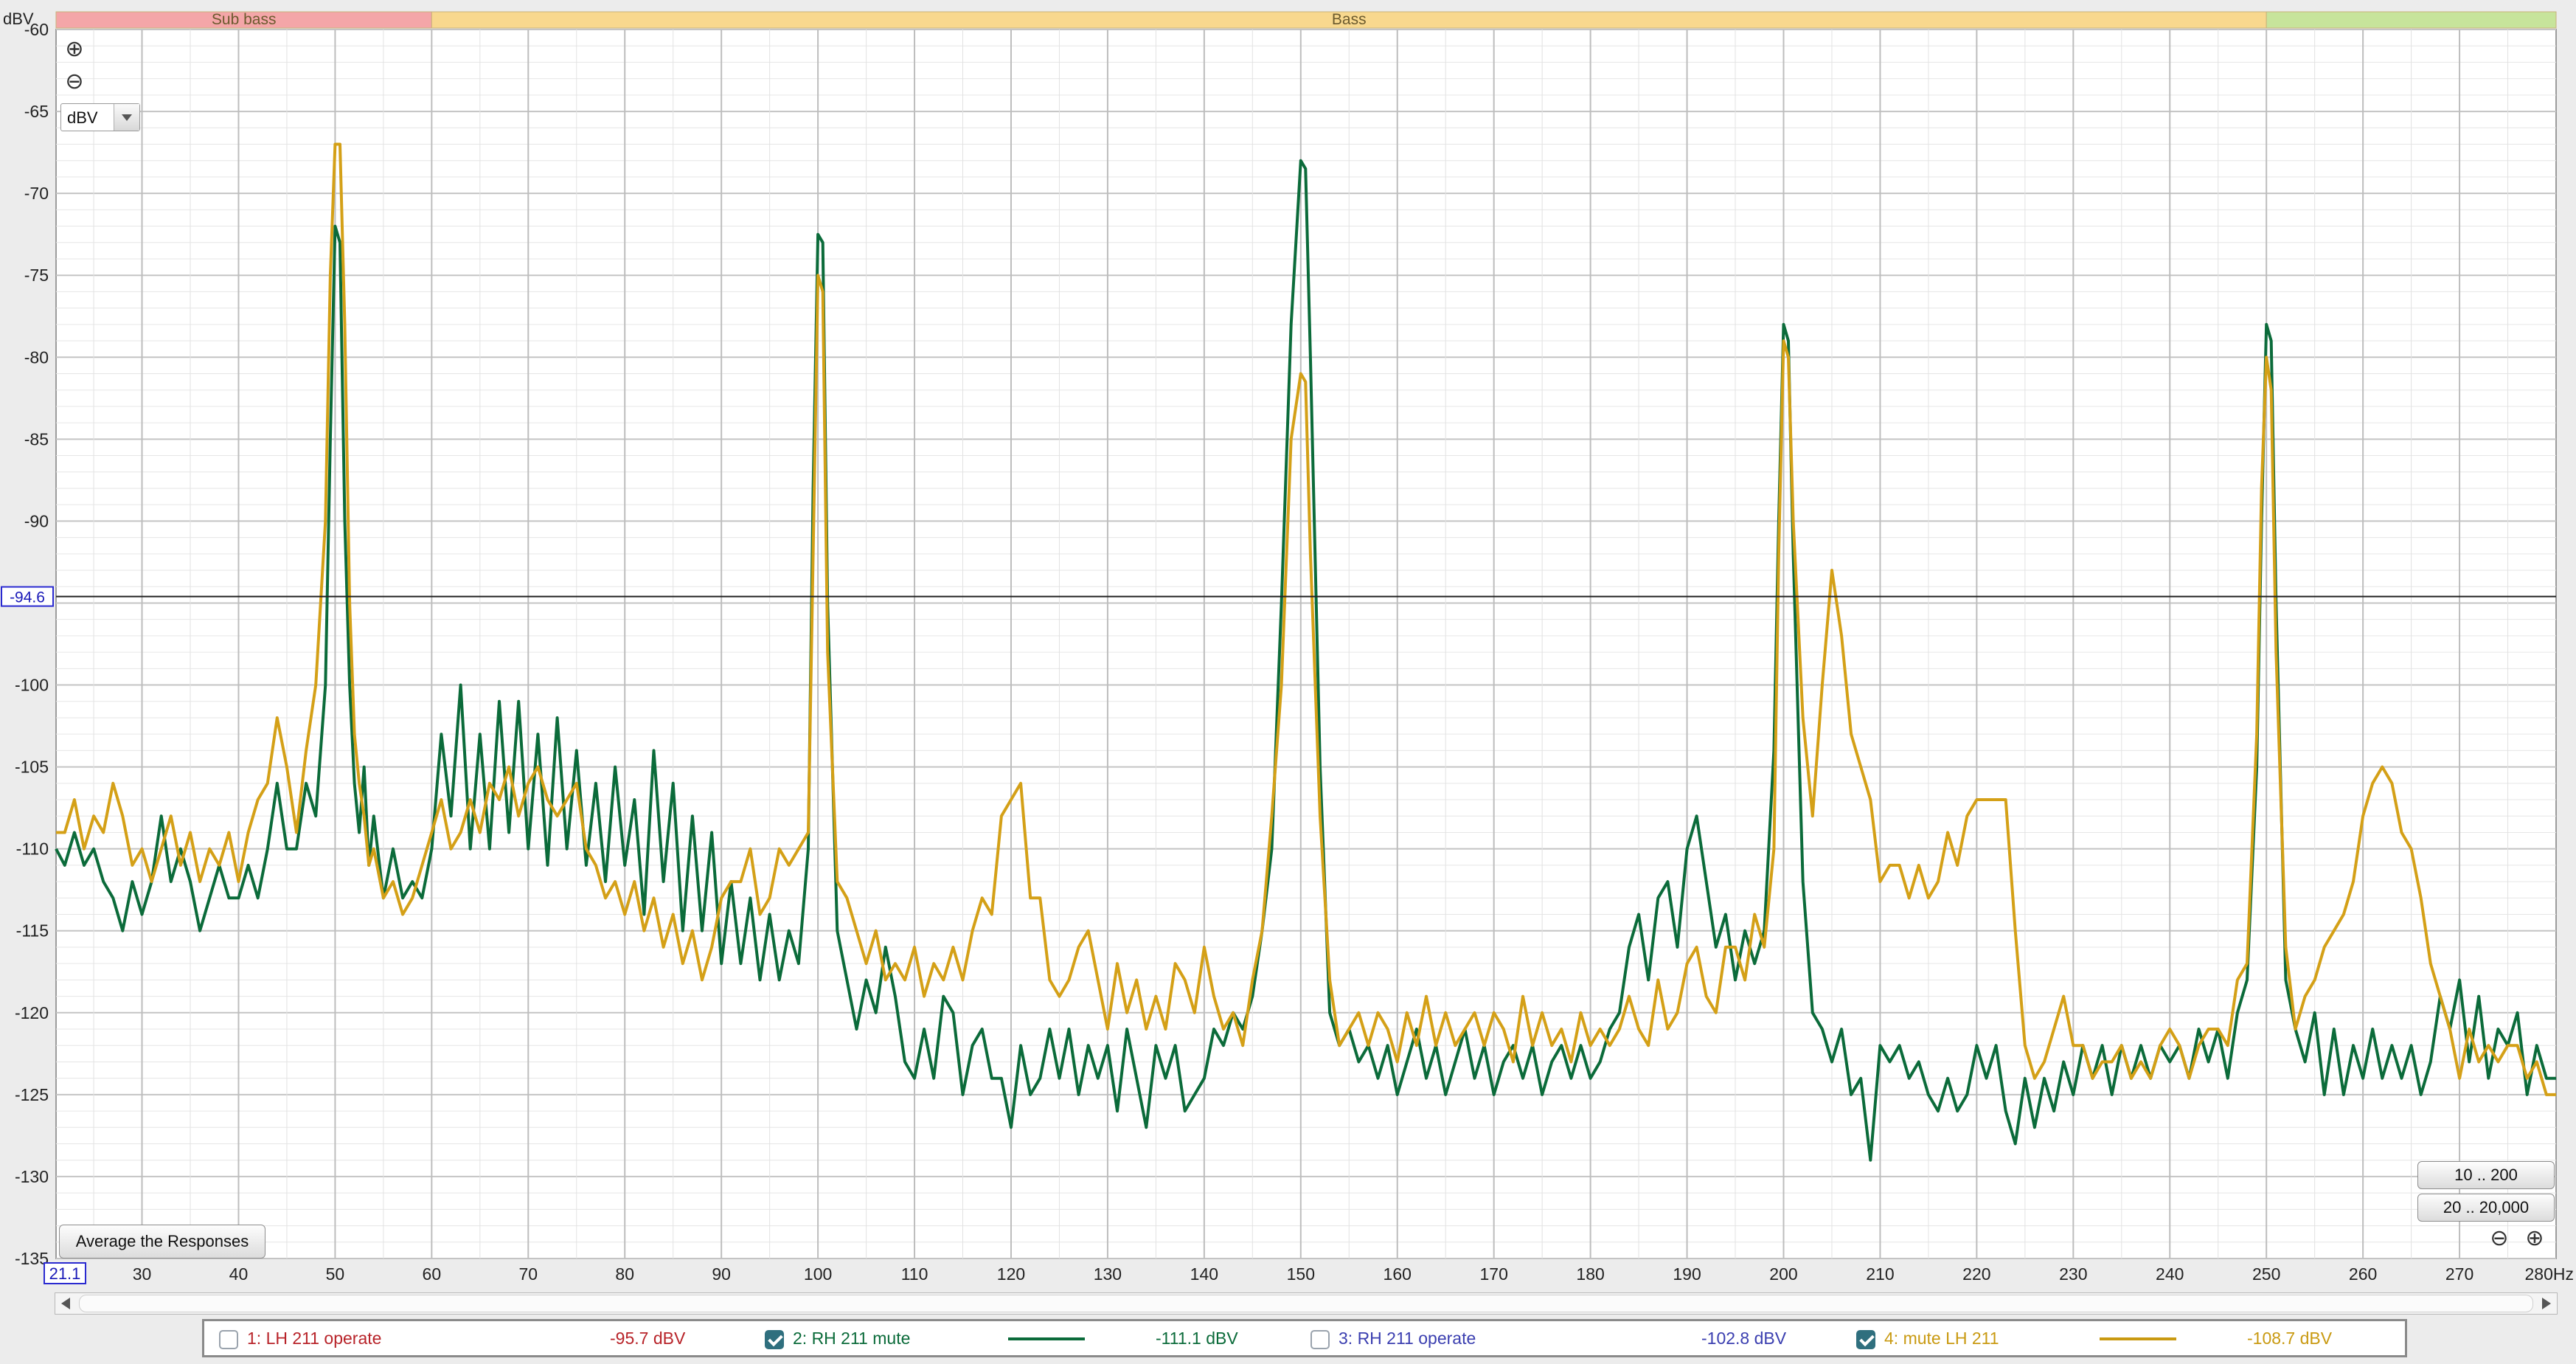  What do you see at coordinates (1493, 1274) in the screenshot?
I see `x-tick-label: 170` at bounding box center [1493, 1274].